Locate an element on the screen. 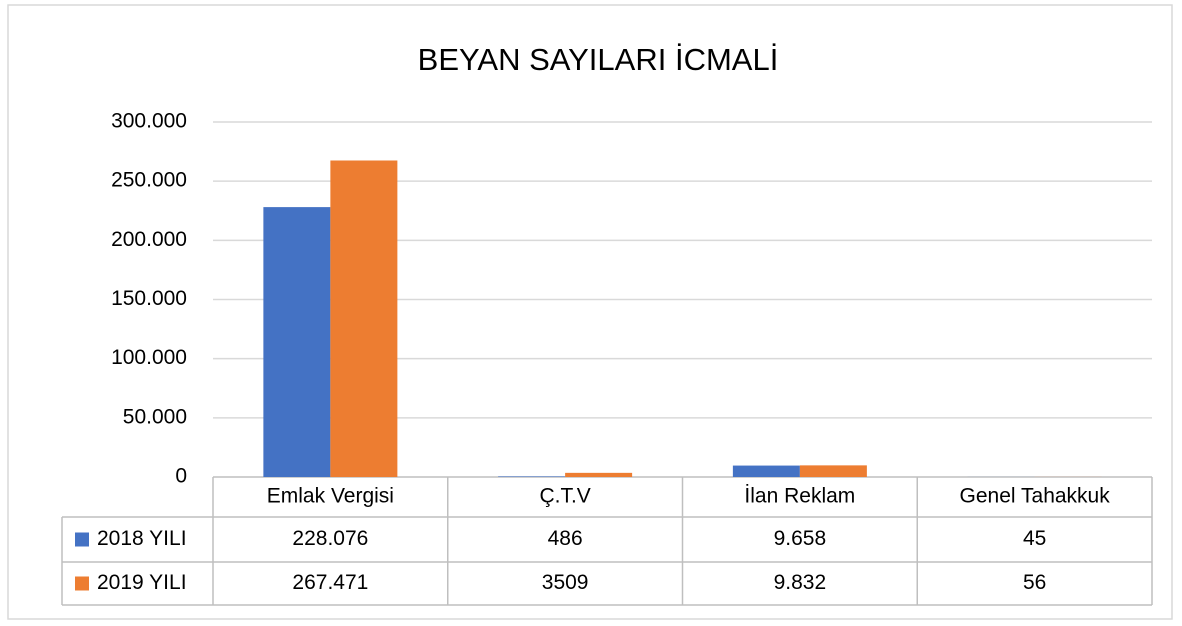  data-label: 9.658 is located at coordinates (800, 538).